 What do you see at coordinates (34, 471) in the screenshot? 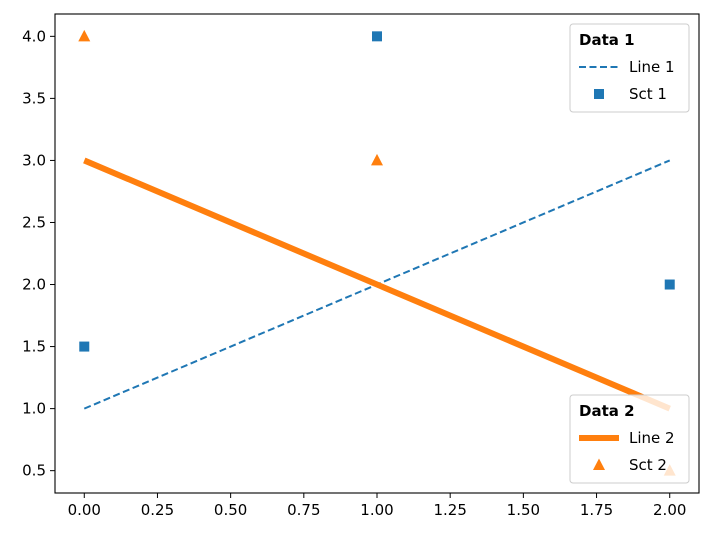
I see `y-tick-label: 0.5` at bounding box center [34, 471].